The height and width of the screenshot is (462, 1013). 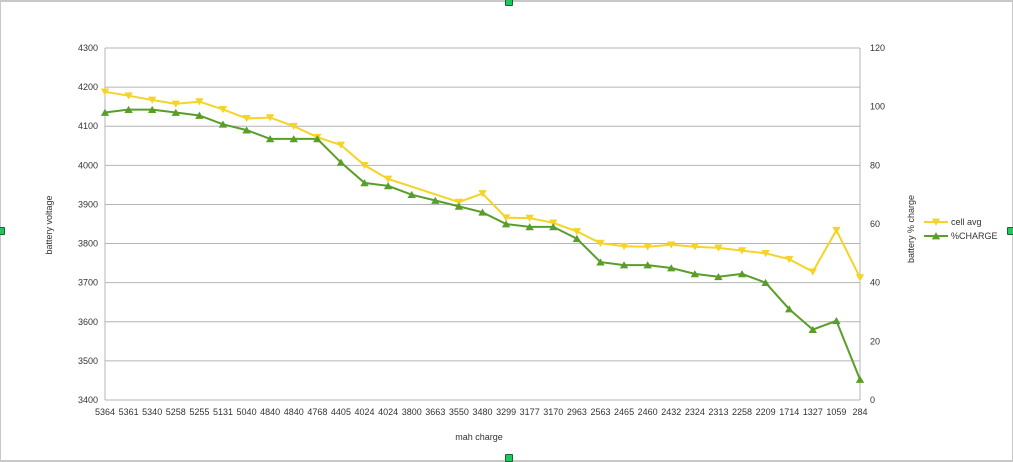 I want to click on right-axis-ticks: 0 20 40 60 80 100 120, so click(x=877, y=224).